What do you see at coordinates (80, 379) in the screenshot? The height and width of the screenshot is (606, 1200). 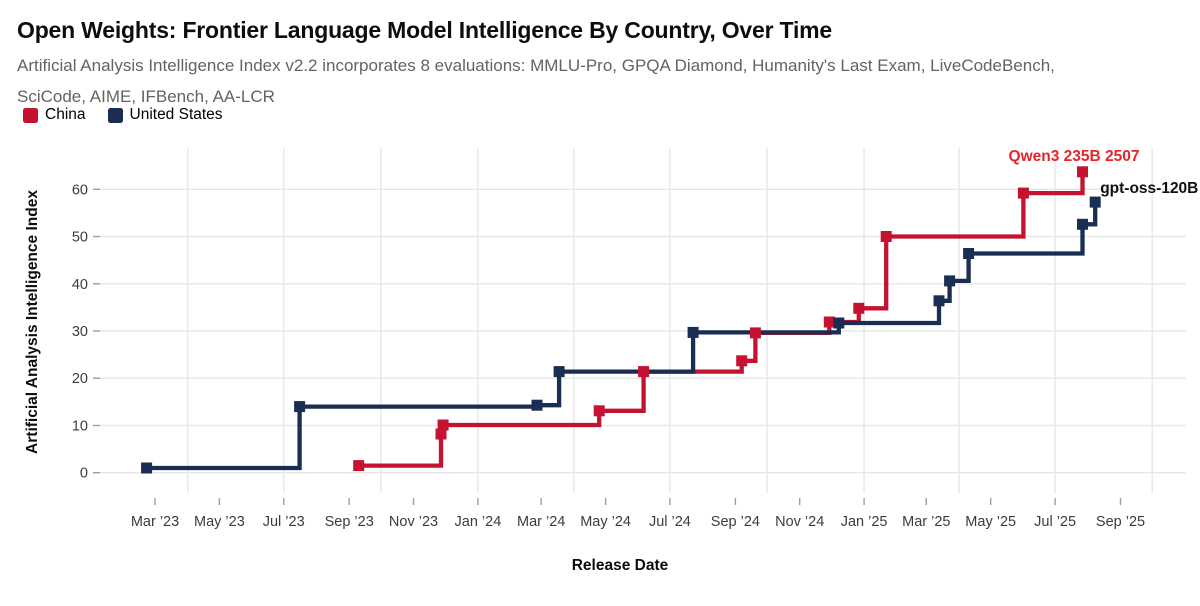 I see `y-tick-label: 20` at bounding box center [80, 379].